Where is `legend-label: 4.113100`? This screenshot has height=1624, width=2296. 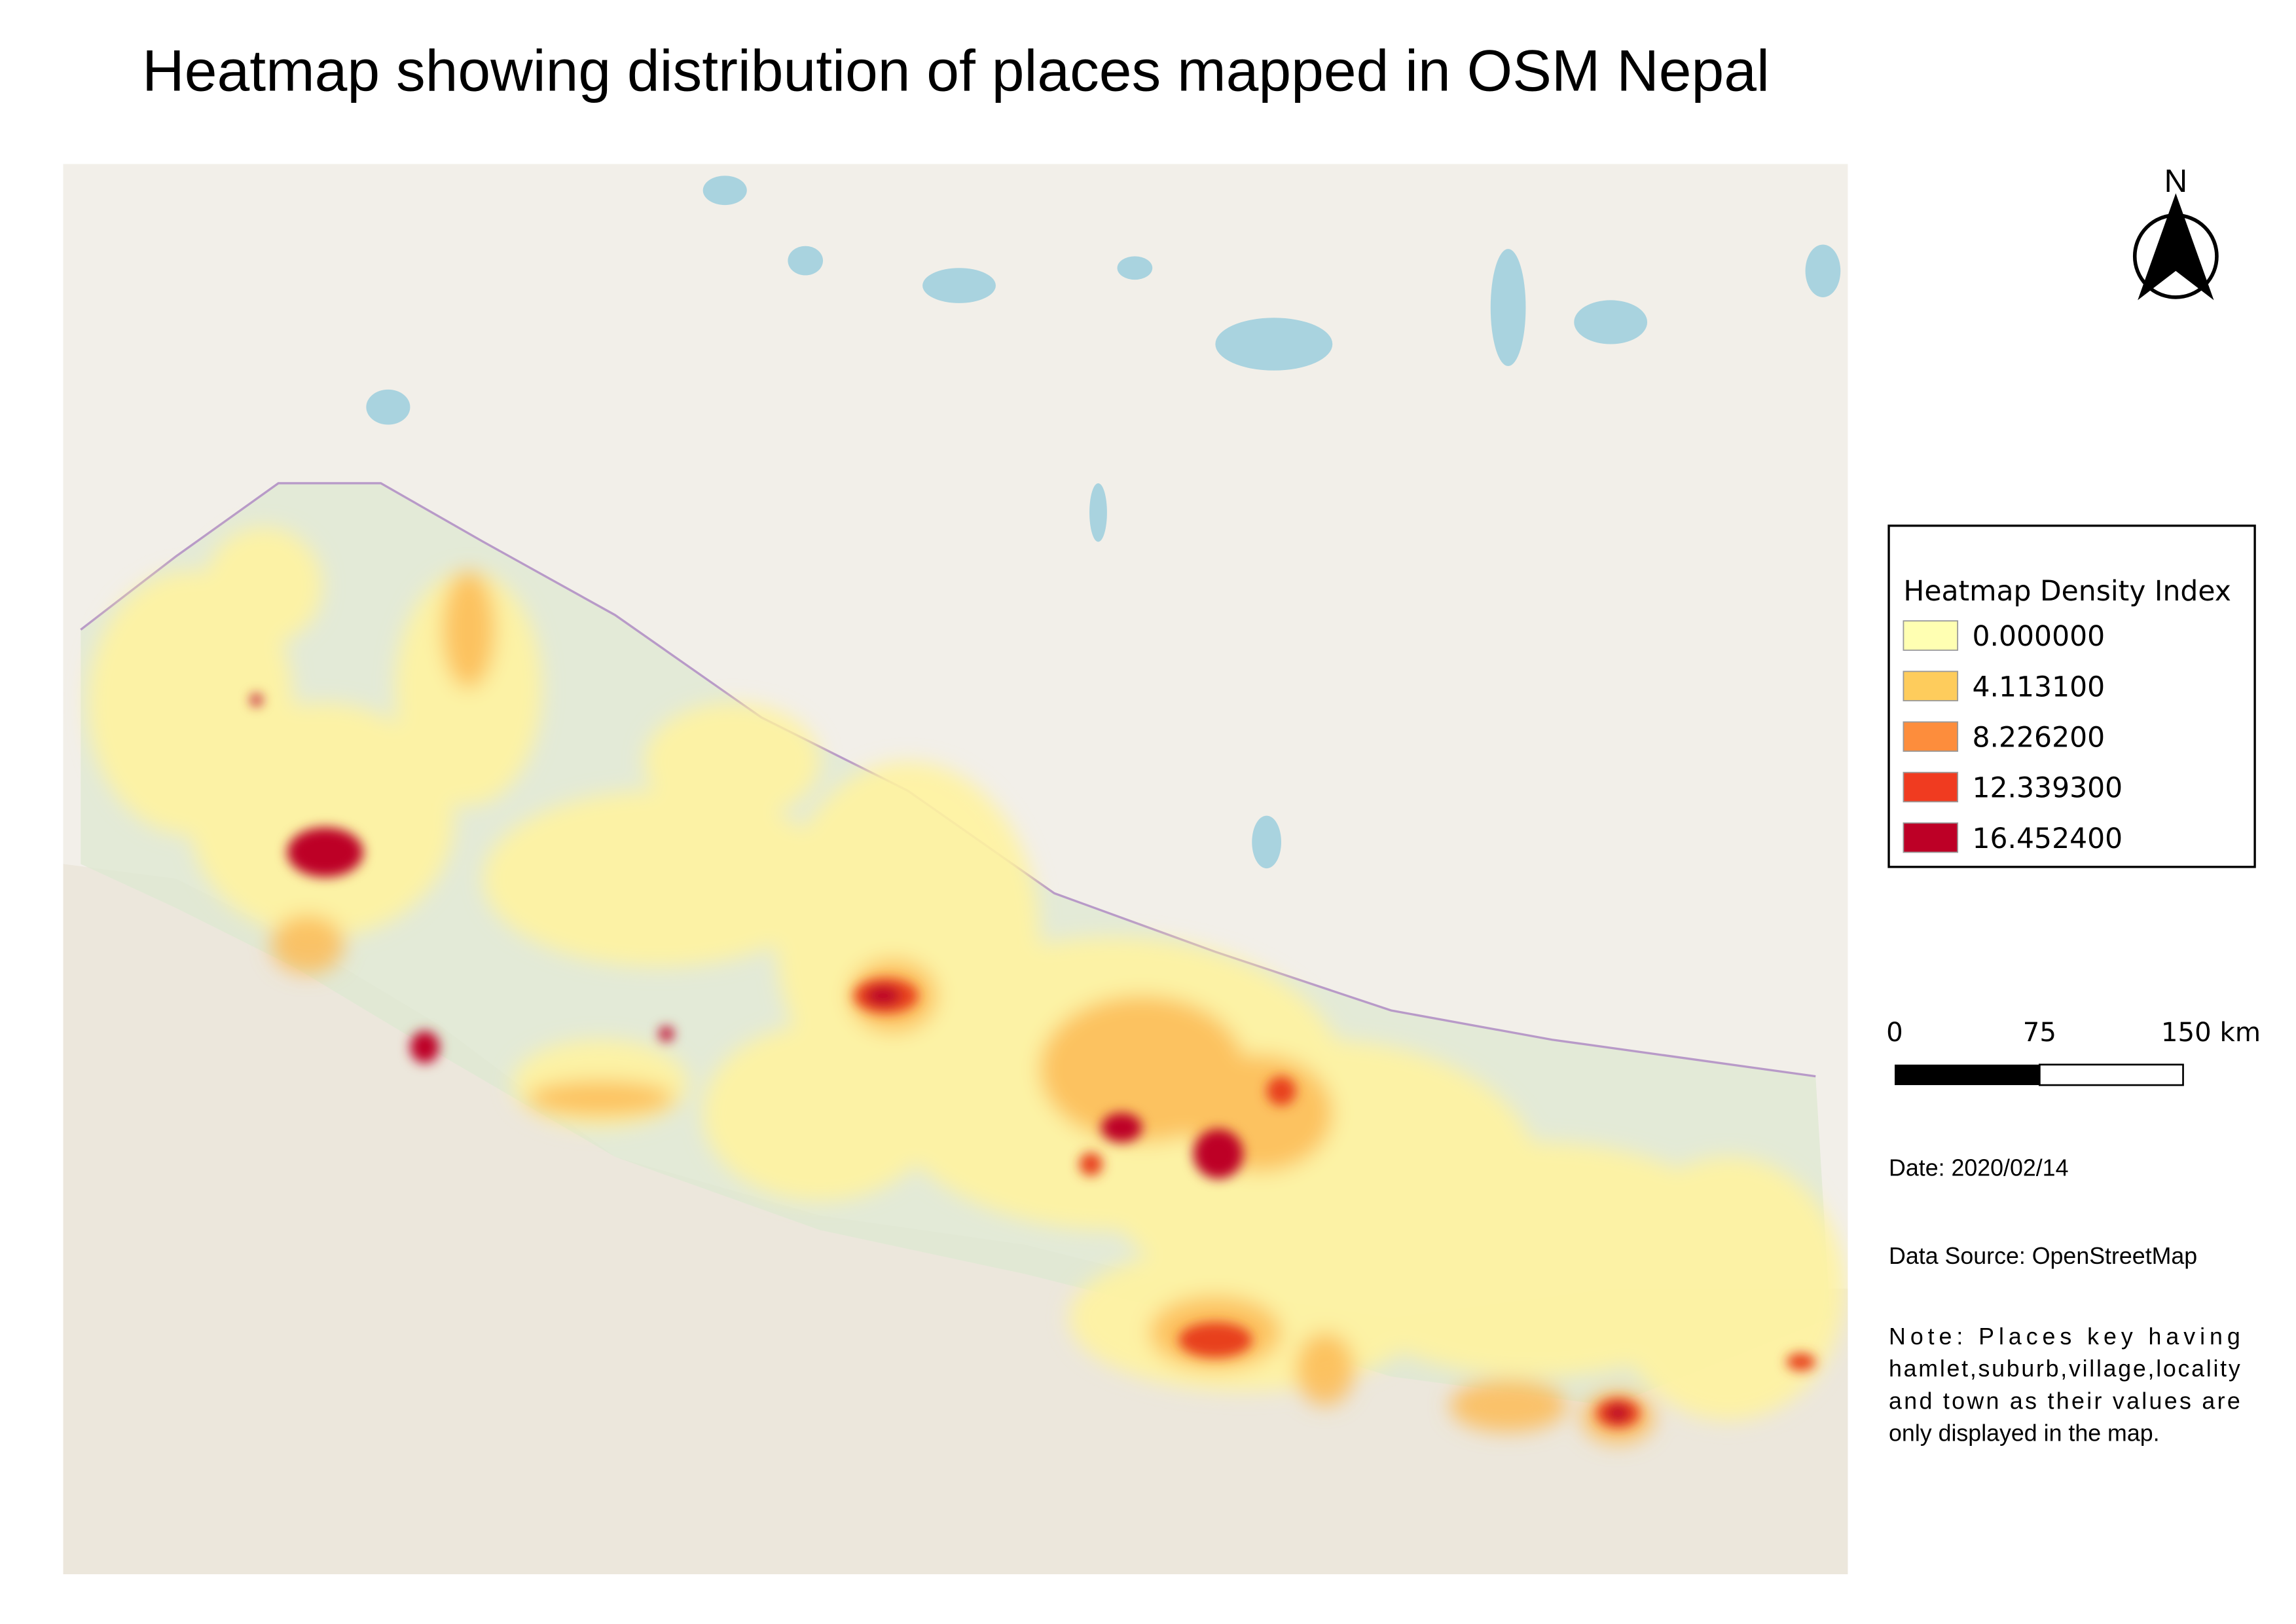 legend-label: 4.113100 is located at coordinates (2039, 687).